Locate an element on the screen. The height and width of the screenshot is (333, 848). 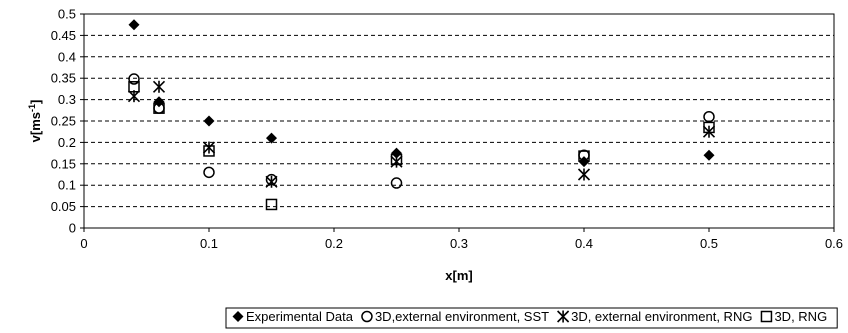
y-tick-label: 0.45 is located at coordinates (63, 35).